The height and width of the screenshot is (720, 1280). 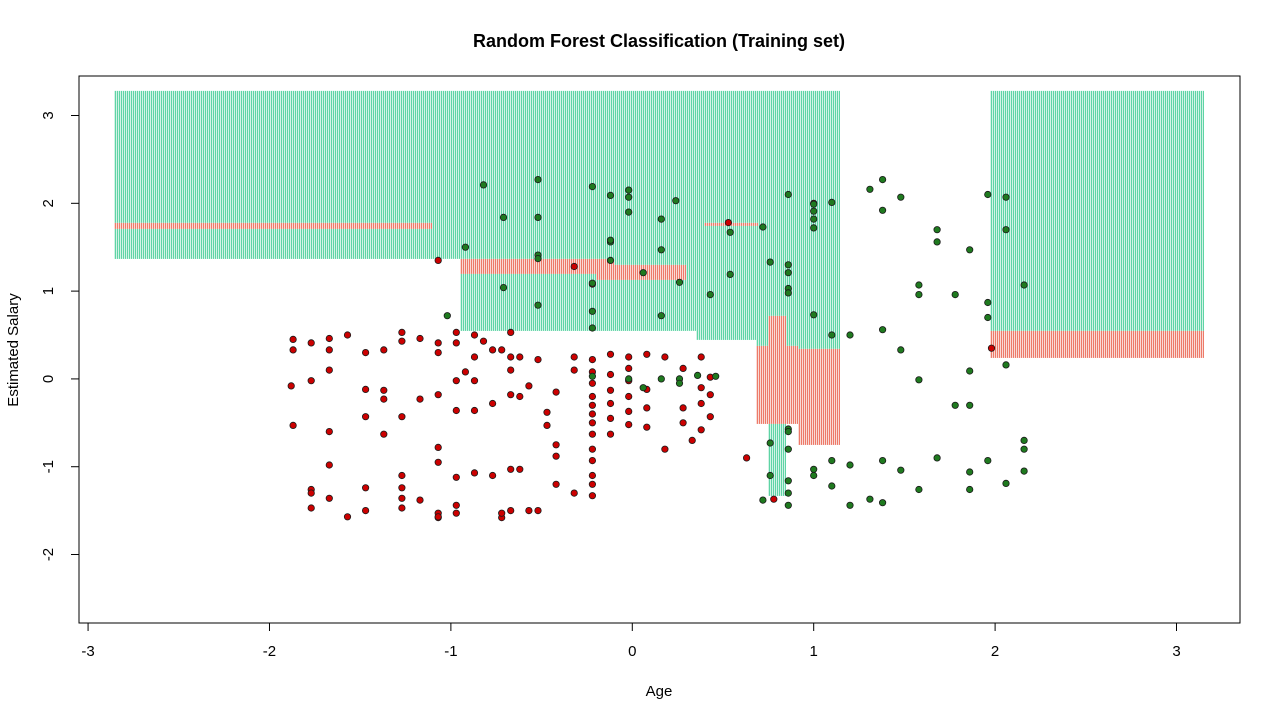 I want to click on x-tick-label: 2, so click(x=995, y=651).